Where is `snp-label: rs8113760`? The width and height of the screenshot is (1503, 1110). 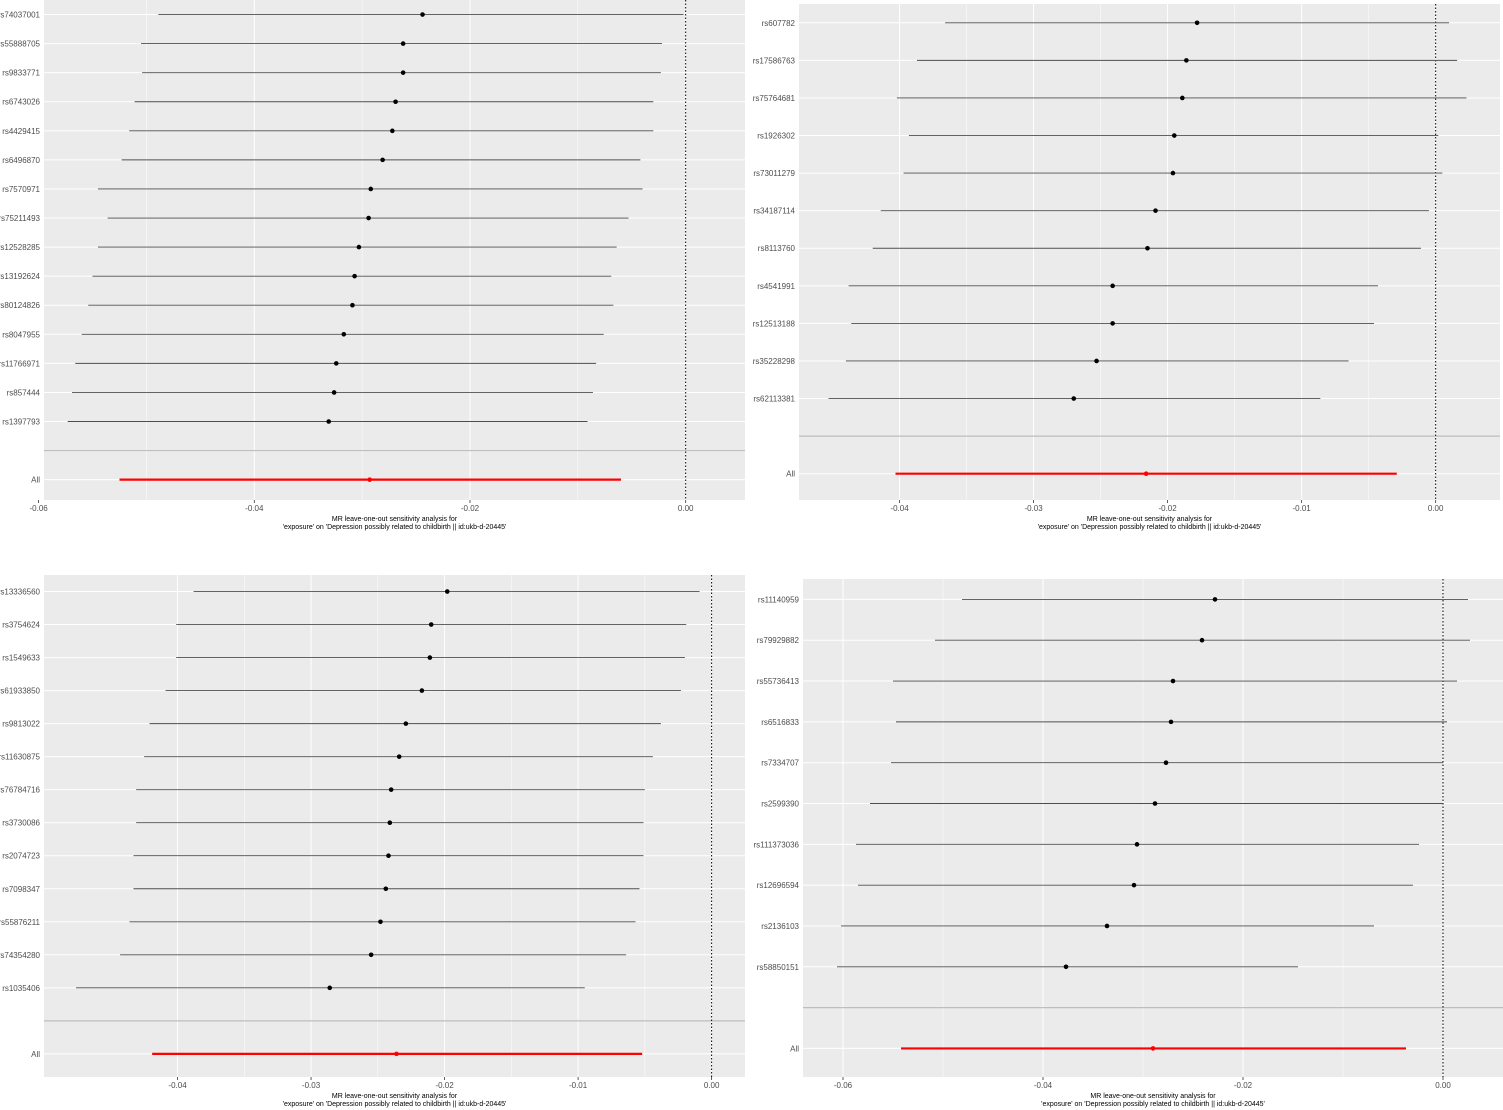
snp-label: rs8113760 is located at coordinates (777, 248).